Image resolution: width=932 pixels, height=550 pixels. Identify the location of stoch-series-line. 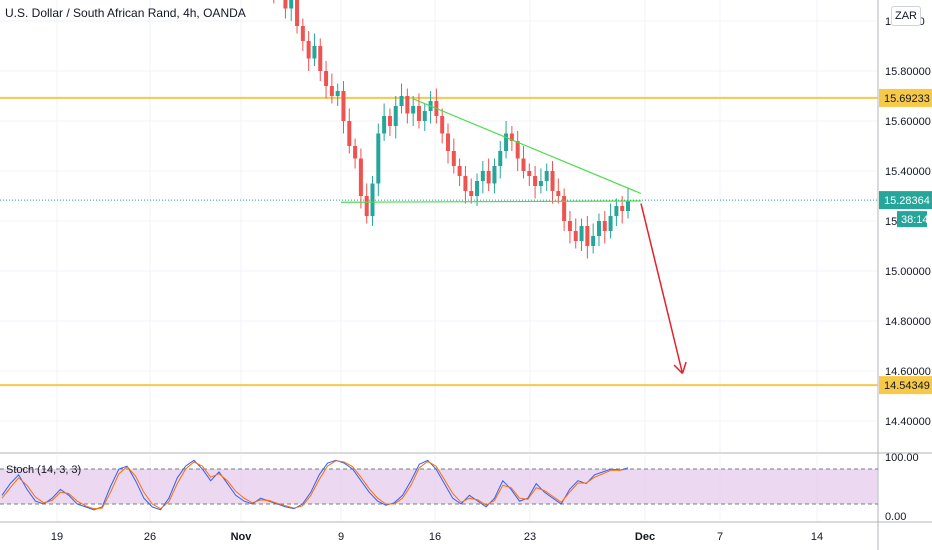
(315, 485).